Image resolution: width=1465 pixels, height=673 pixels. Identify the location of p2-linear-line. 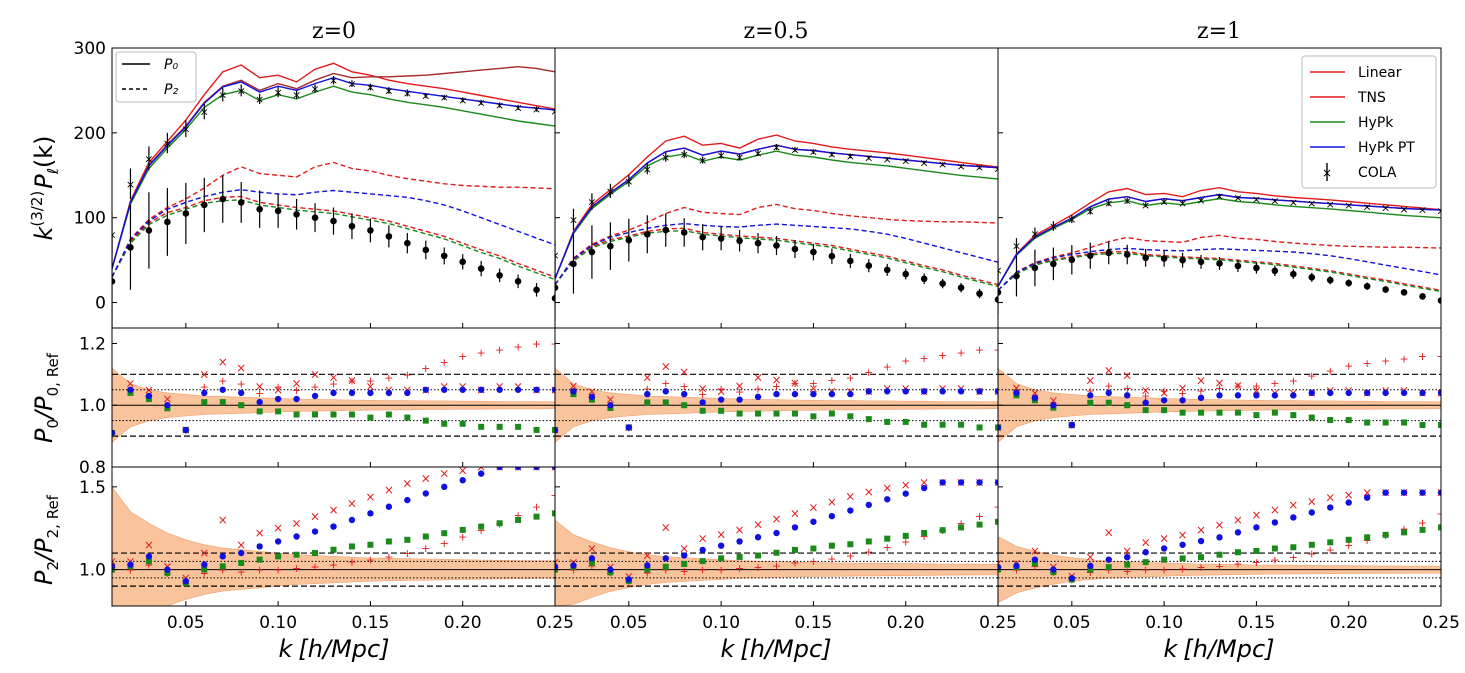
(333, 219).